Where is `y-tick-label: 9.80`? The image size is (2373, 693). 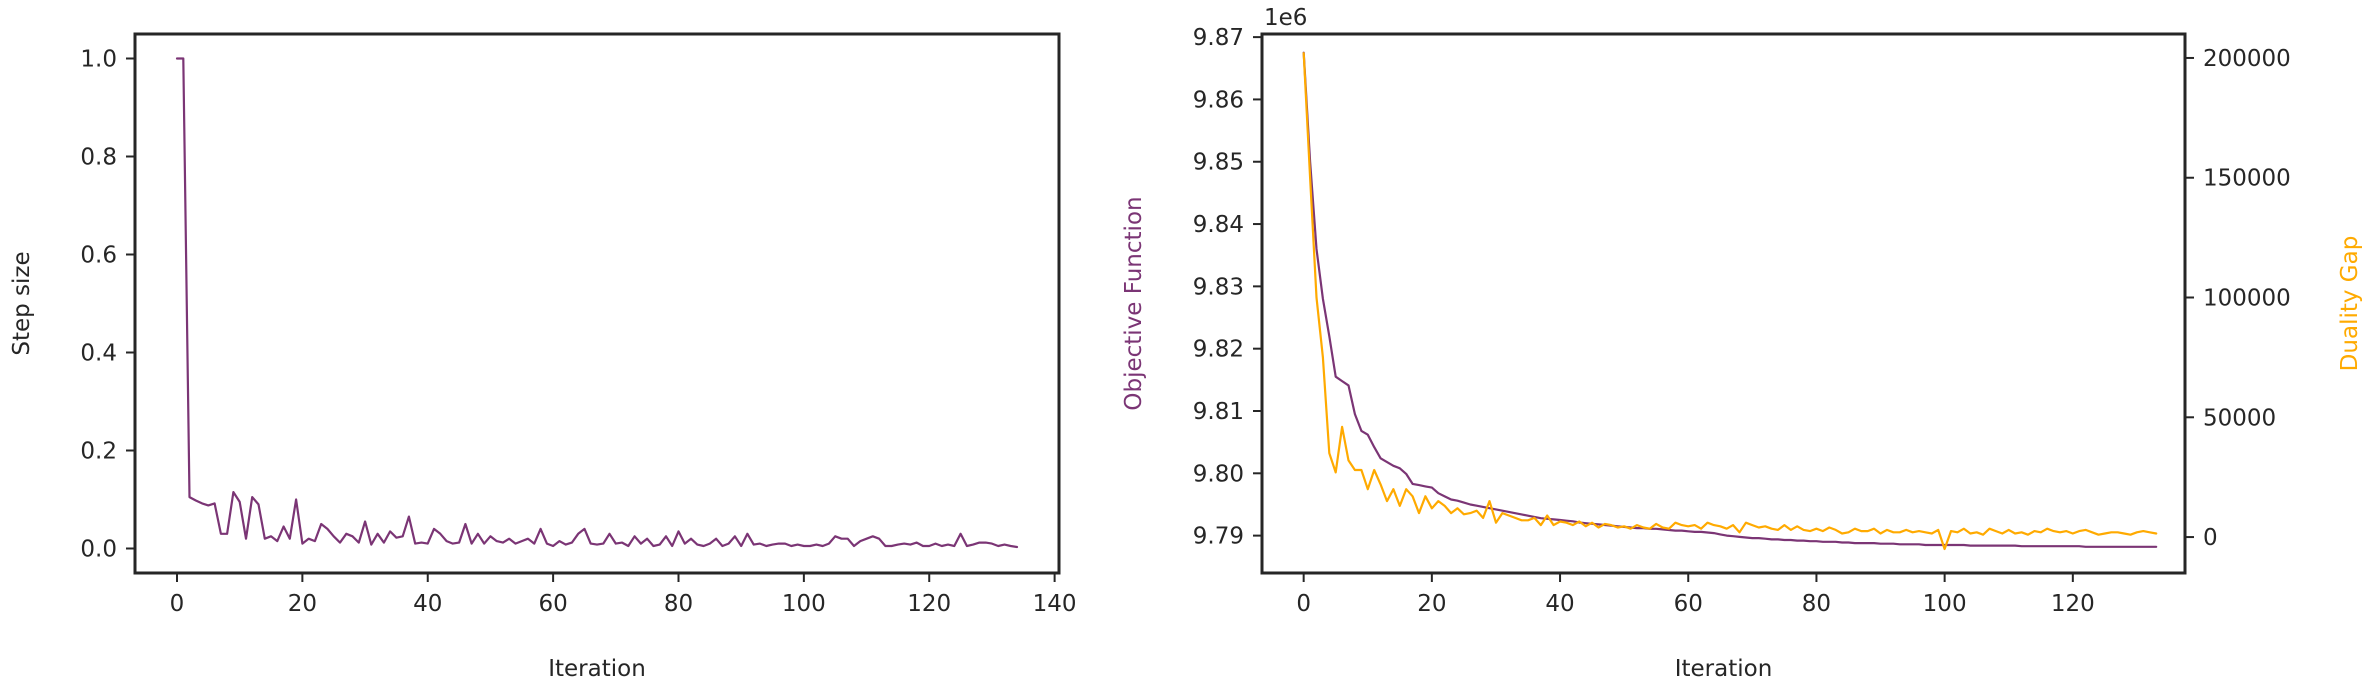
y-tick-label: 9.80 is located at coordinates (1218, 474).